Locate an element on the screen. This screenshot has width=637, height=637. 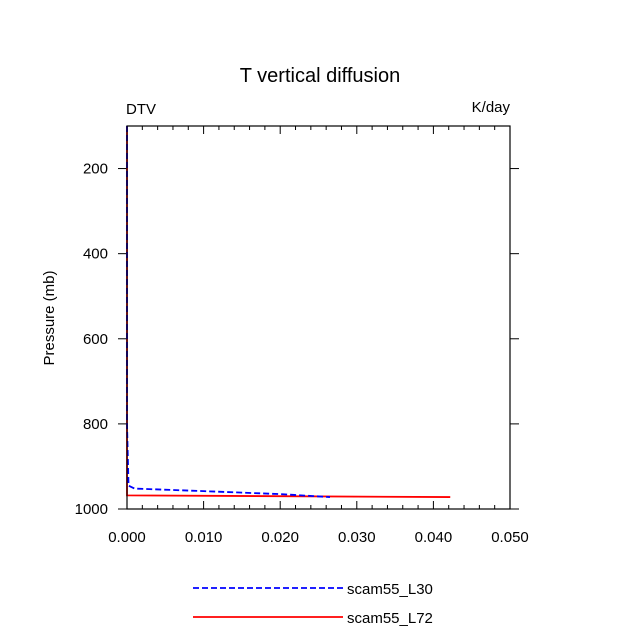
y-tick-label: 1000 is located at coordinates (91, 509).